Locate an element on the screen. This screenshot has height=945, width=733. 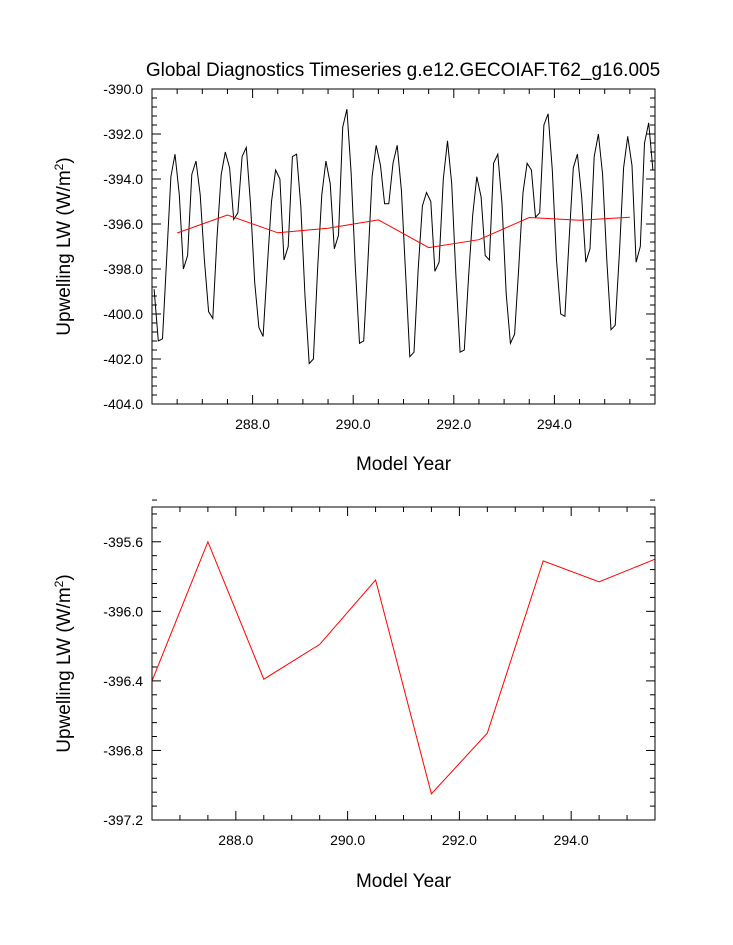
y-tick-label: -395.6 is located at coordinates (123, 542).